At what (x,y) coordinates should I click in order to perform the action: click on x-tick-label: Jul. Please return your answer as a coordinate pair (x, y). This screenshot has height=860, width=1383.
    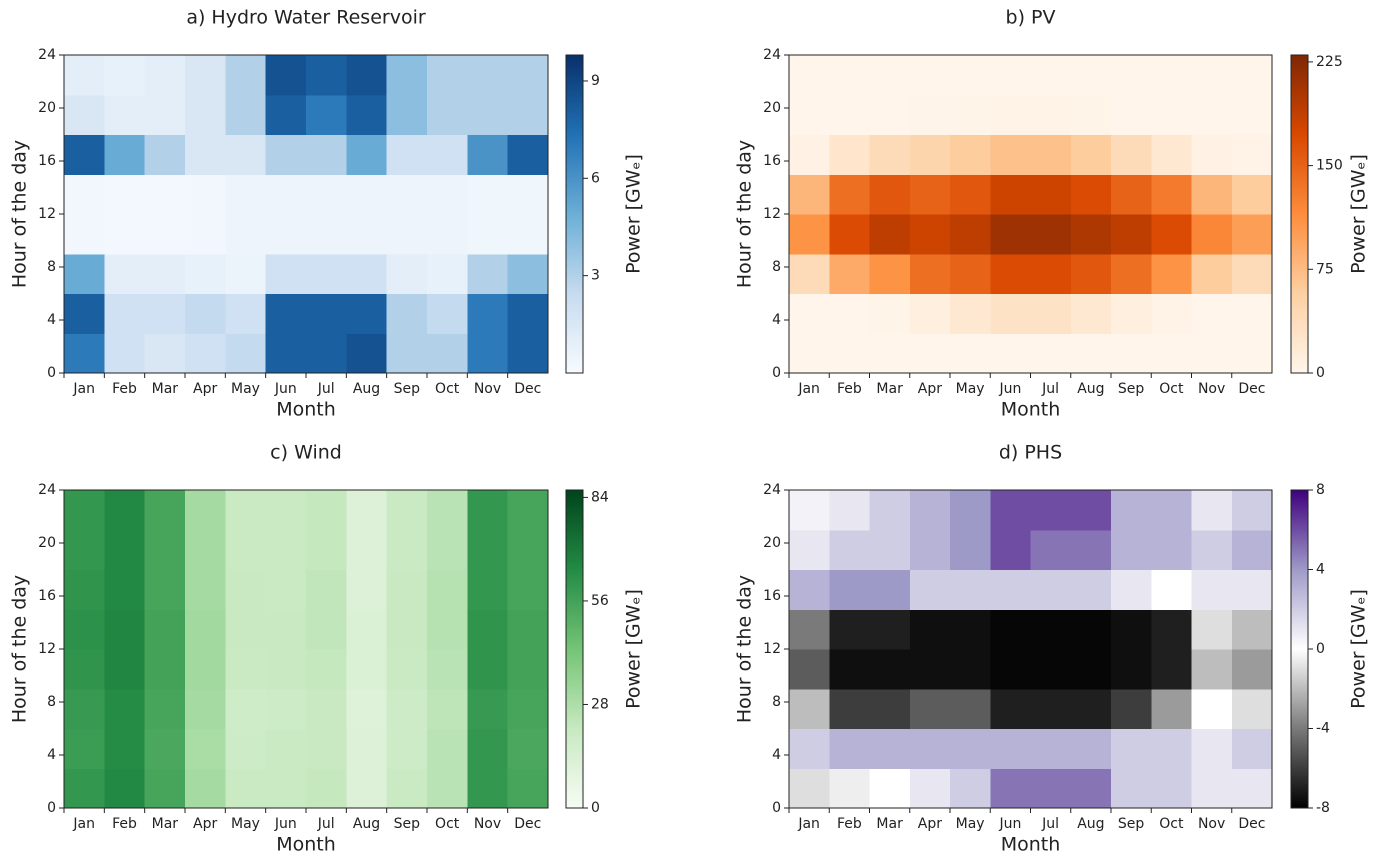
    Looking at the image, I should click on (326, 389).